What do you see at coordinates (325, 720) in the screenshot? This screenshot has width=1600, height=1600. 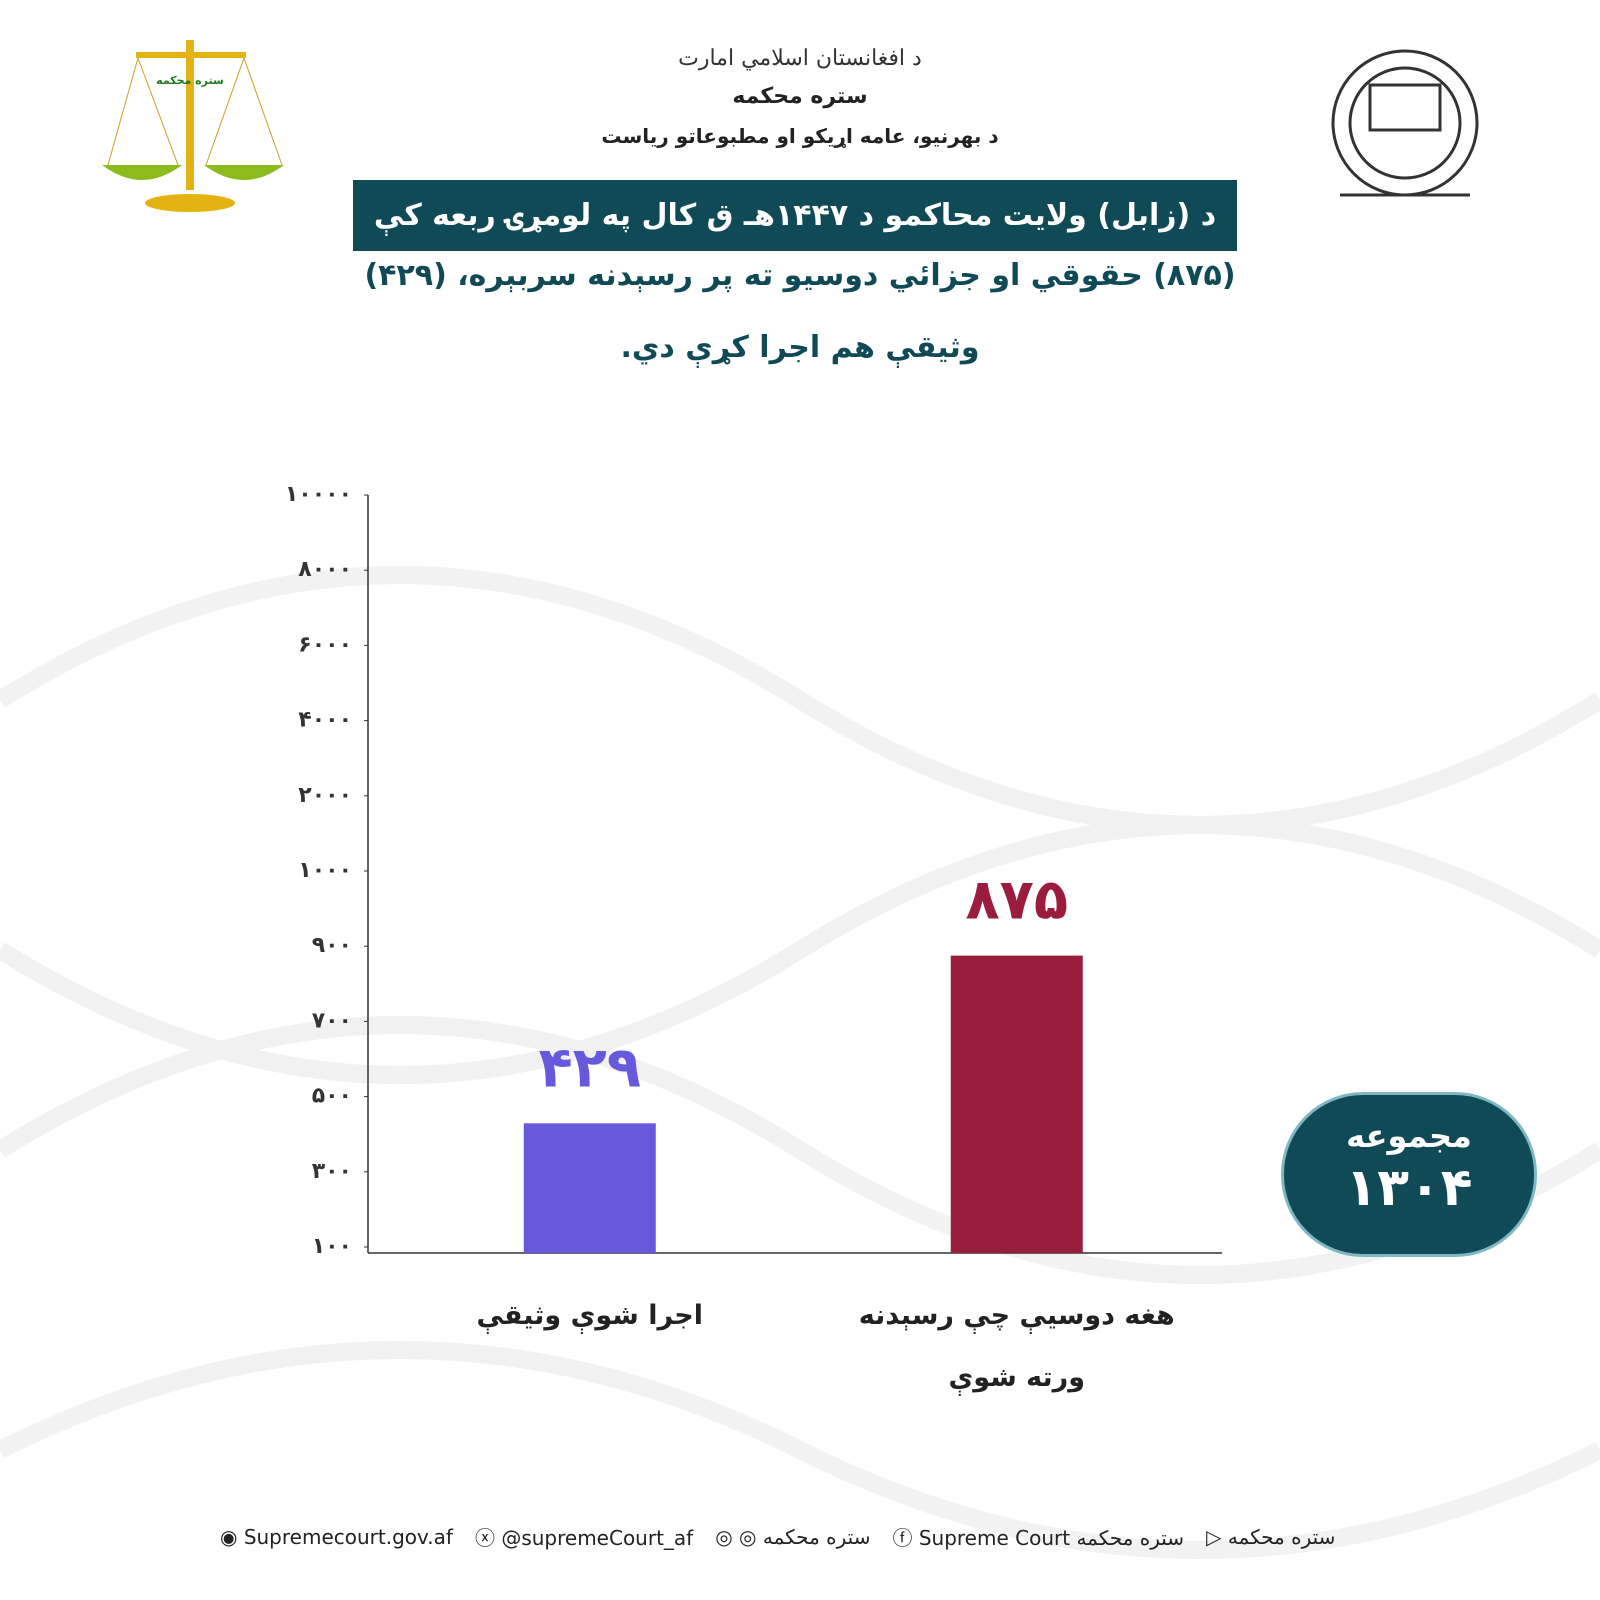 I see `y-tick-label: ۴۰۰۰` at bounding box center [325, 720].